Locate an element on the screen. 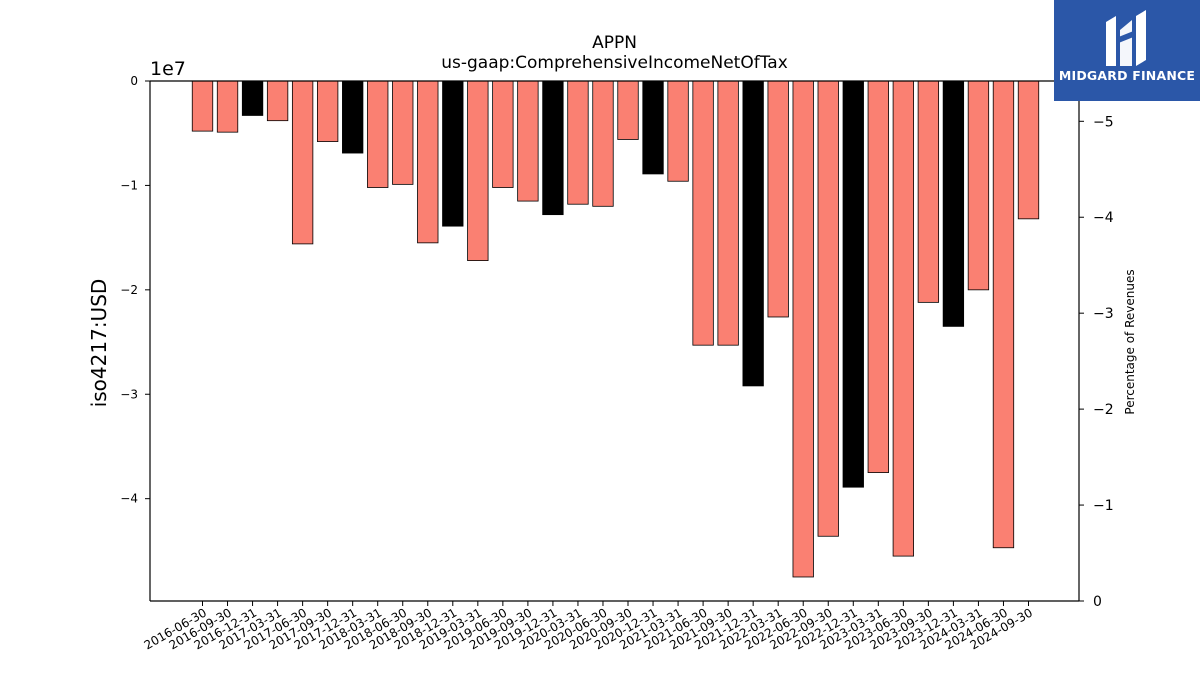 This screenshot has width=1200, height=675. brand-logo: MIDGARD FINANCE is located at coordinates (1127, 50).